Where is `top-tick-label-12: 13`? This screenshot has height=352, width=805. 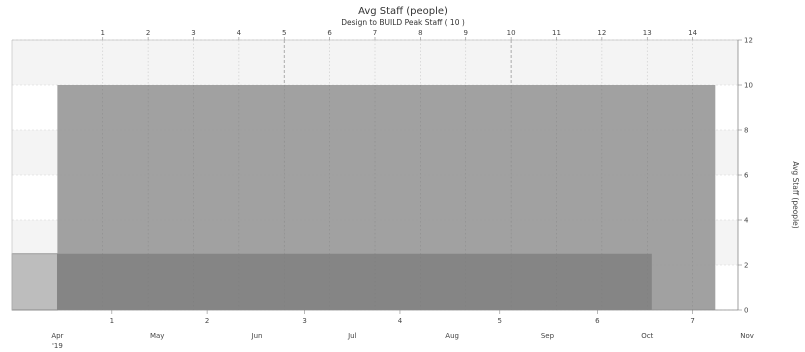
top-tick-label-12: 13 is located at coordinates (647, 33).